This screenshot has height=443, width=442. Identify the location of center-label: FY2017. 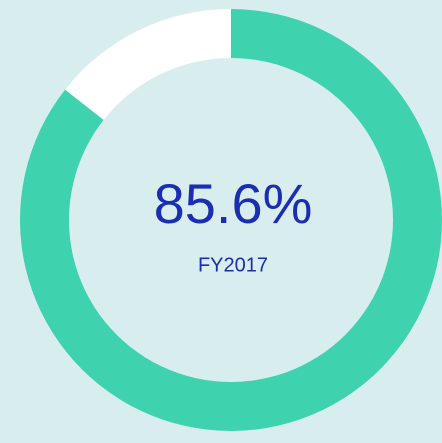
(233, 265).